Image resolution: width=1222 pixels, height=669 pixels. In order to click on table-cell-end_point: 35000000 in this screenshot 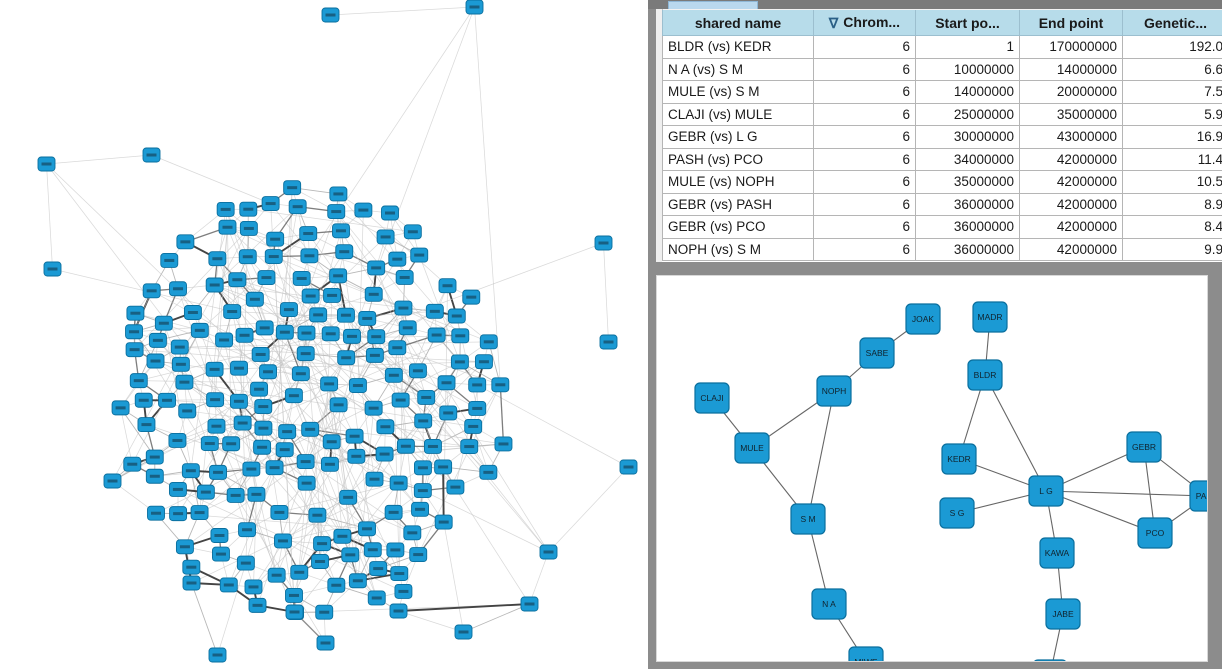, I will do `click(1071, 114)`.